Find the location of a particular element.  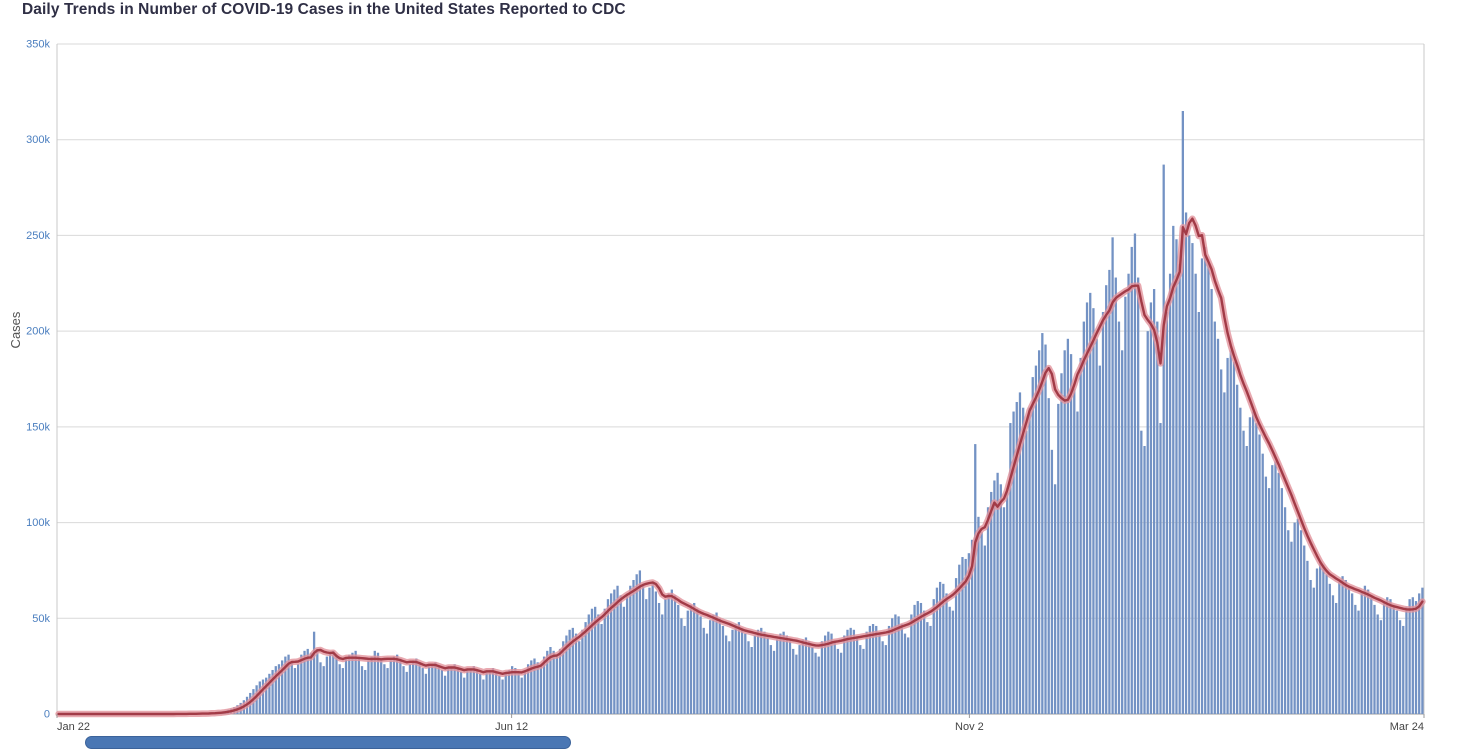

x-tick-label: Jan 22 is located at coordinates (73, 725).